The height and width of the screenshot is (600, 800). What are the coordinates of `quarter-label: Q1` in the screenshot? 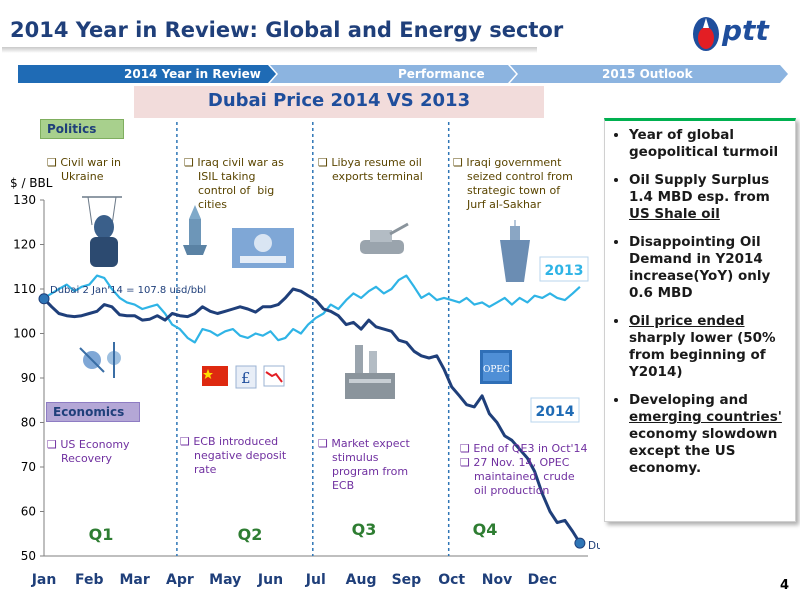 It's located at (101, 534).